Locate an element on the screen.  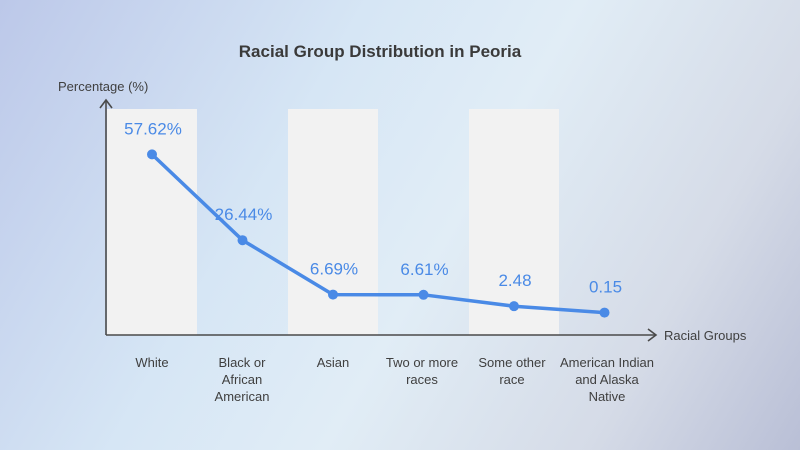
data-label-0: 57.62% is located at coordinates (153, 128).